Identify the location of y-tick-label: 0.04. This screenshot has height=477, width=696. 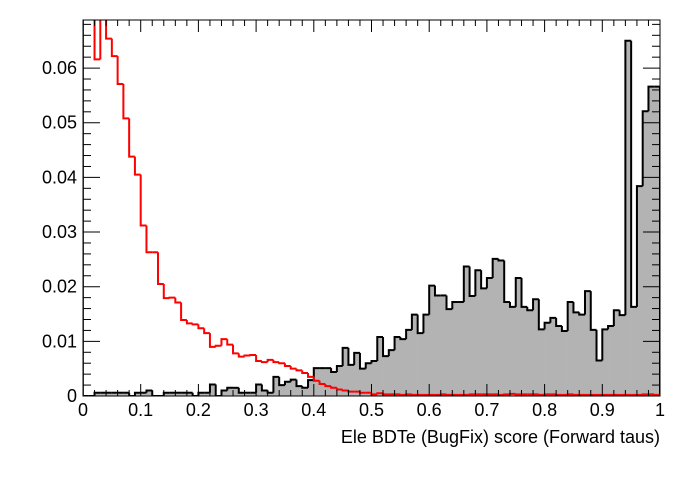
(59, 177).